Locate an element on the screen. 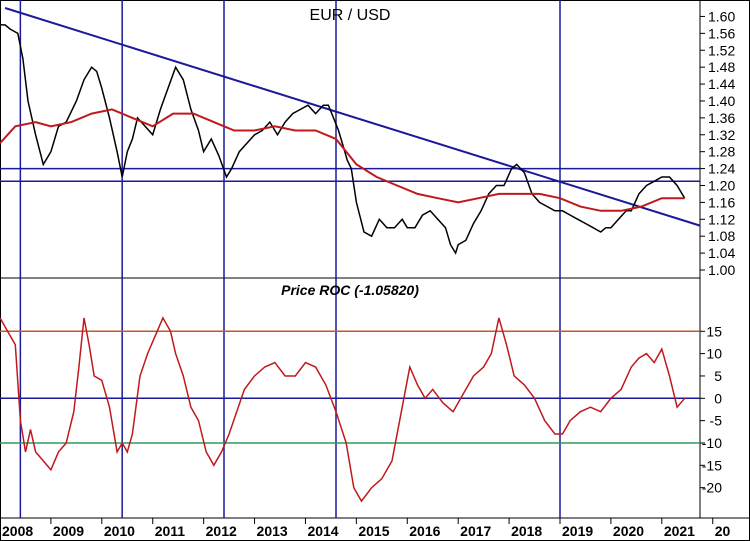 This screenshot has height=541, width=750. x-tick-label-2: 2010 is located at coordinates (119, 531).